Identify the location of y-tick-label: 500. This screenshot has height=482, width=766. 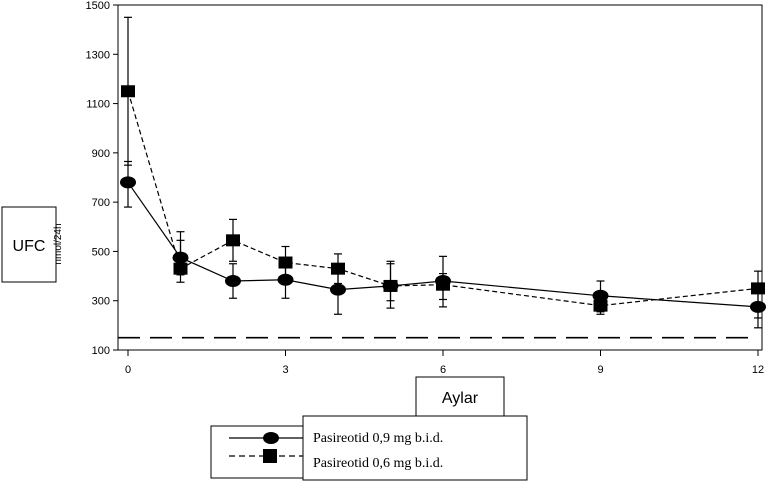
(101, 252).